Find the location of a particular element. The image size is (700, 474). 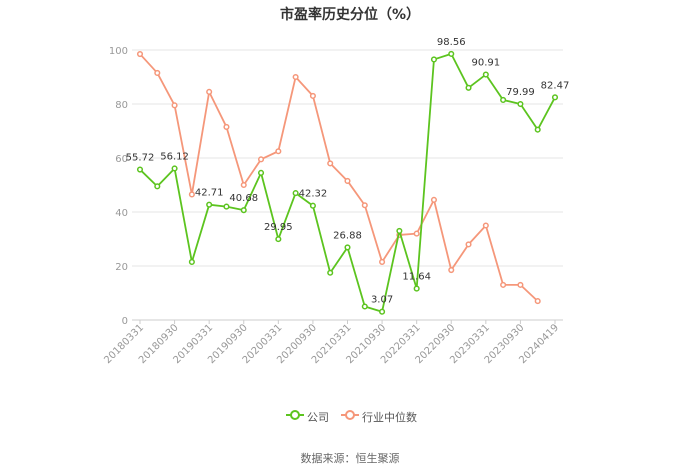

y-tick-label: 100 is located at coordinates (118, 51).